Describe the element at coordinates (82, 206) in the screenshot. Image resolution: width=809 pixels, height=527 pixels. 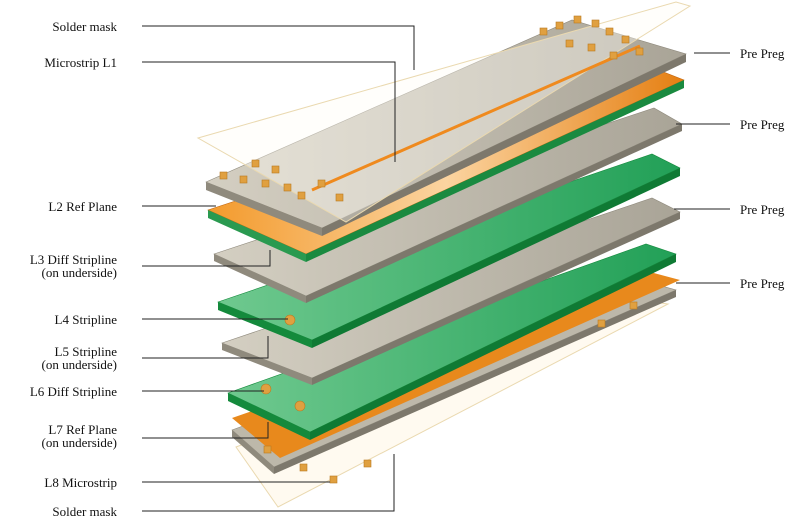
I see `label-l2-ref-plane: L2 Ref Plane` at that location.